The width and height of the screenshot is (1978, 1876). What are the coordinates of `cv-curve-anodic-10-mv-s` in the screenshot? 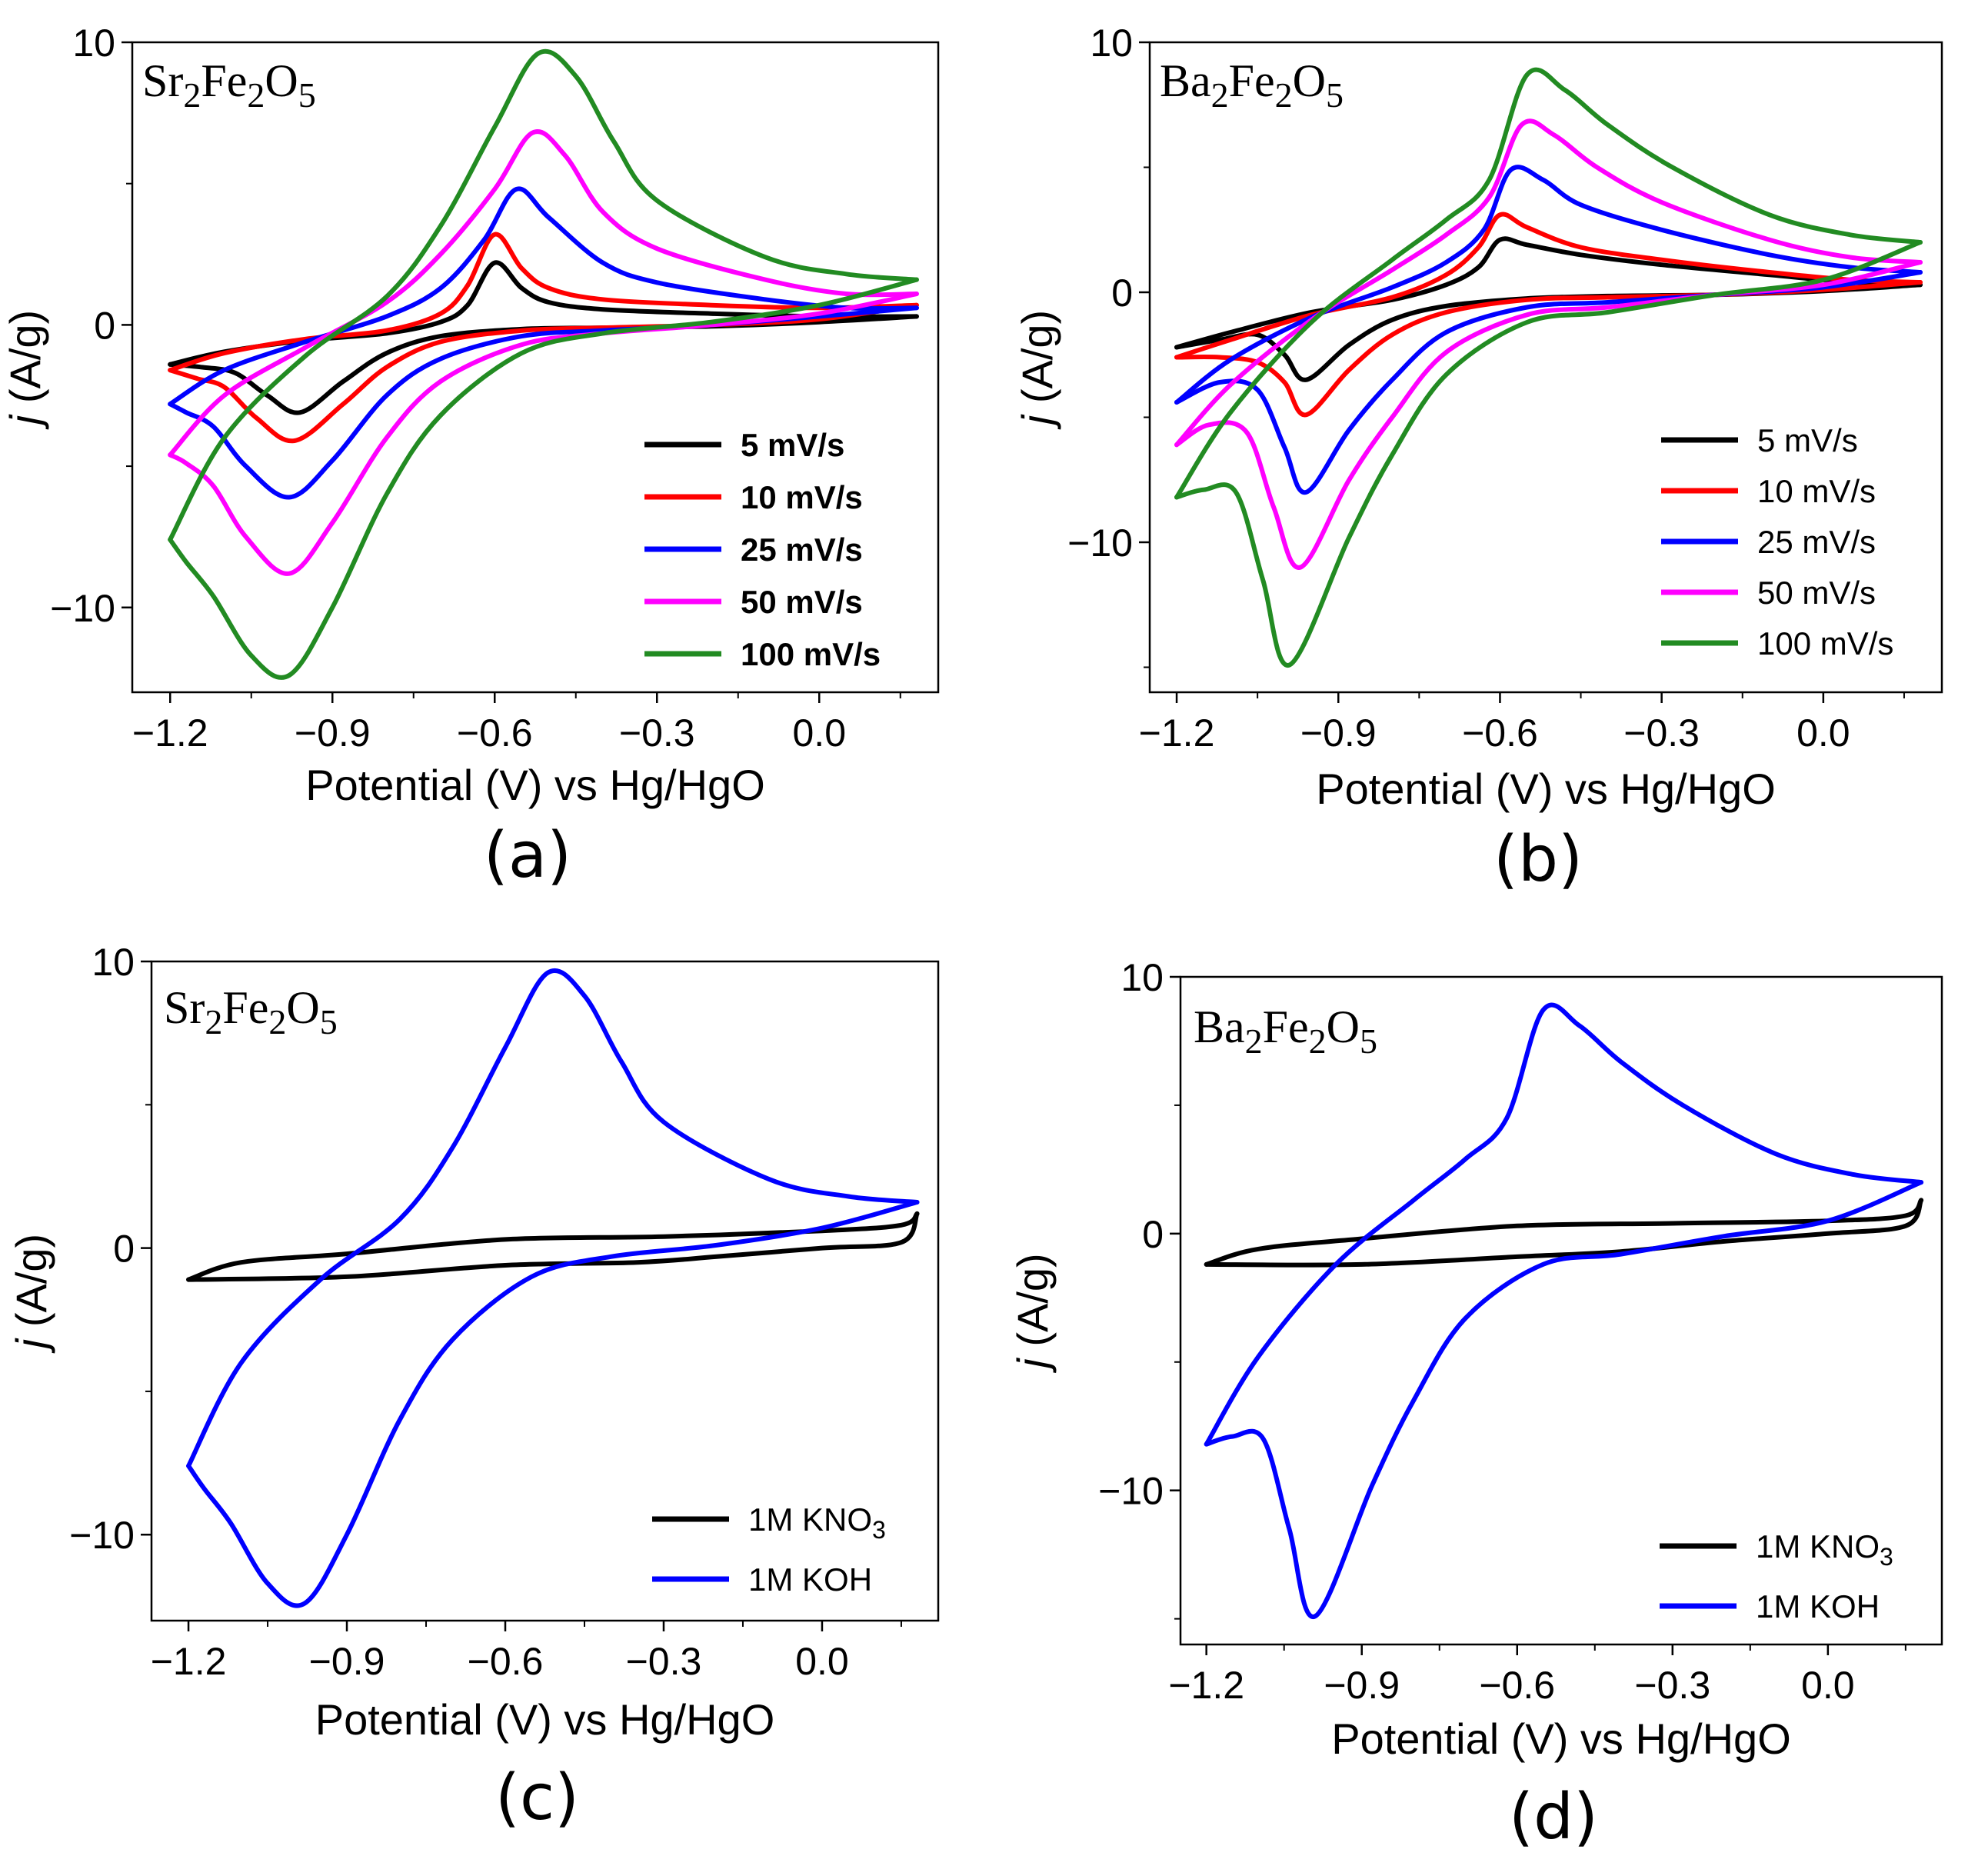 It's located at (543, 302).